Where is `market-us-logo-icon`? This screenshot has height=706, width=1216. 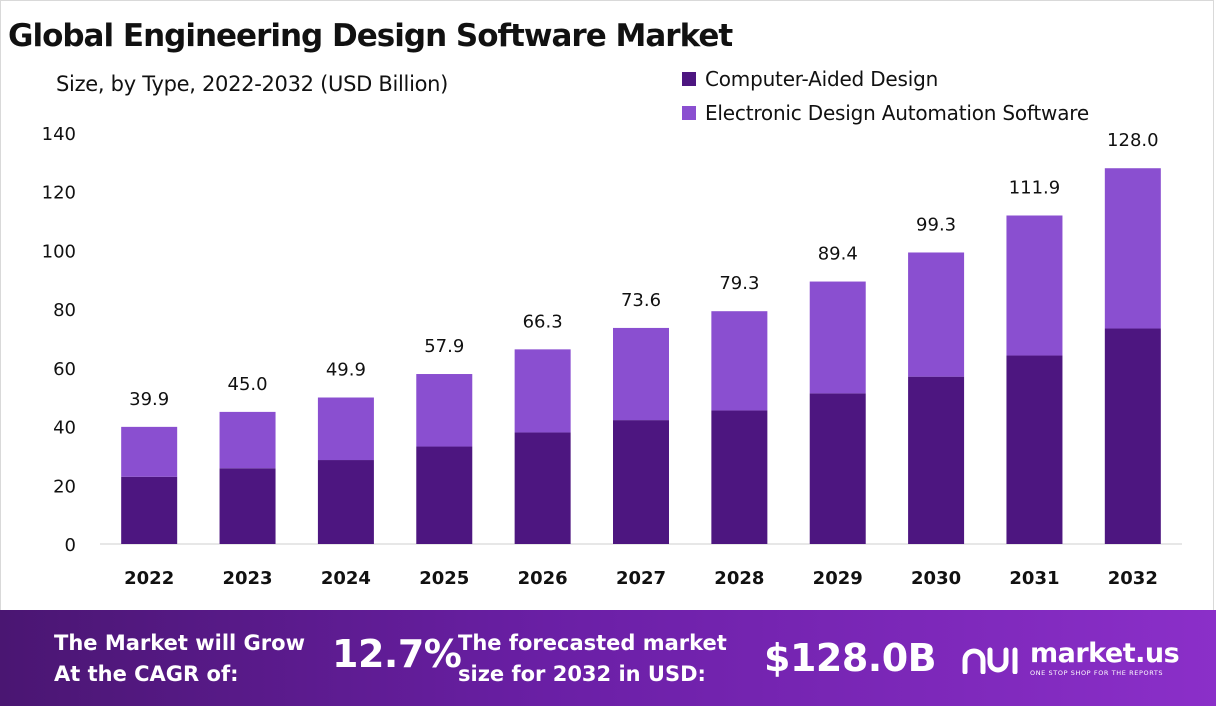 market-us-logo-icon is located at coordinates (990, 660).